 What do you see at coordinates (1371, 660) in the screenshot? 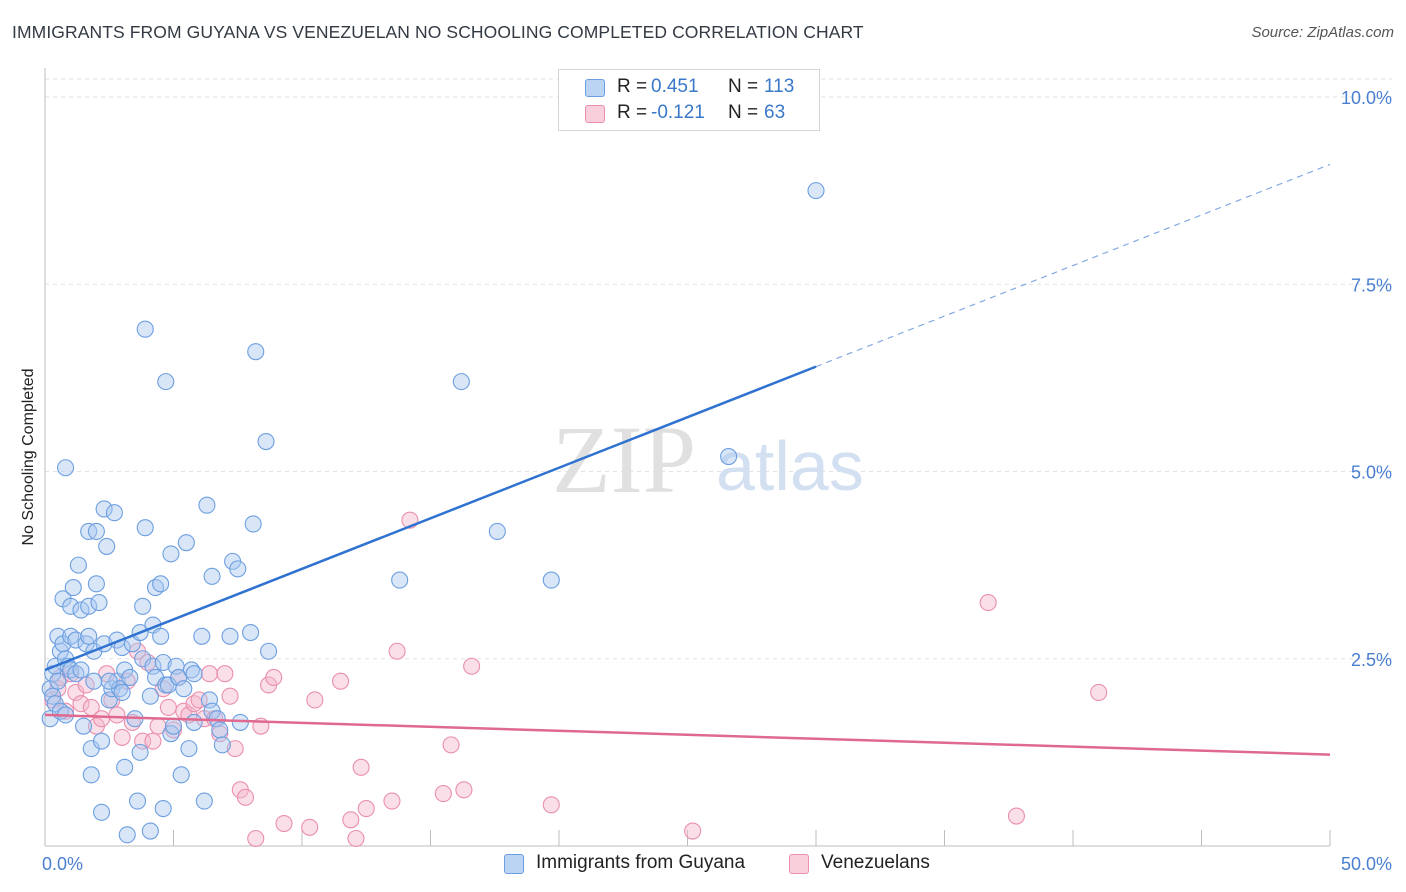
I see `y-tick-label: 2.5%` at bounding box center [1371, 660].